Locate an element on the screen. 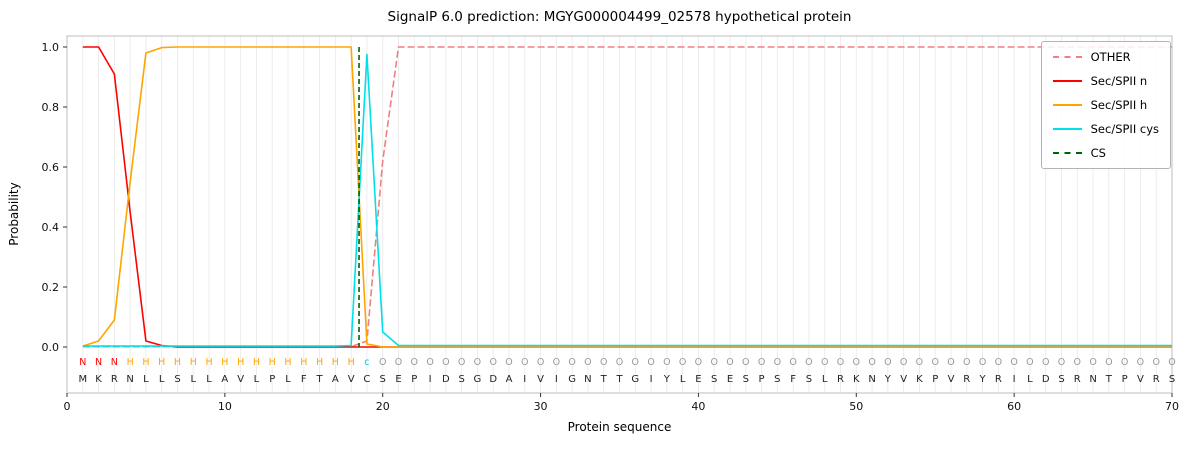 Image resolution: width=1200 pixels, height=450 pixels. residue-letter: N is located at coordinates (129, 379).